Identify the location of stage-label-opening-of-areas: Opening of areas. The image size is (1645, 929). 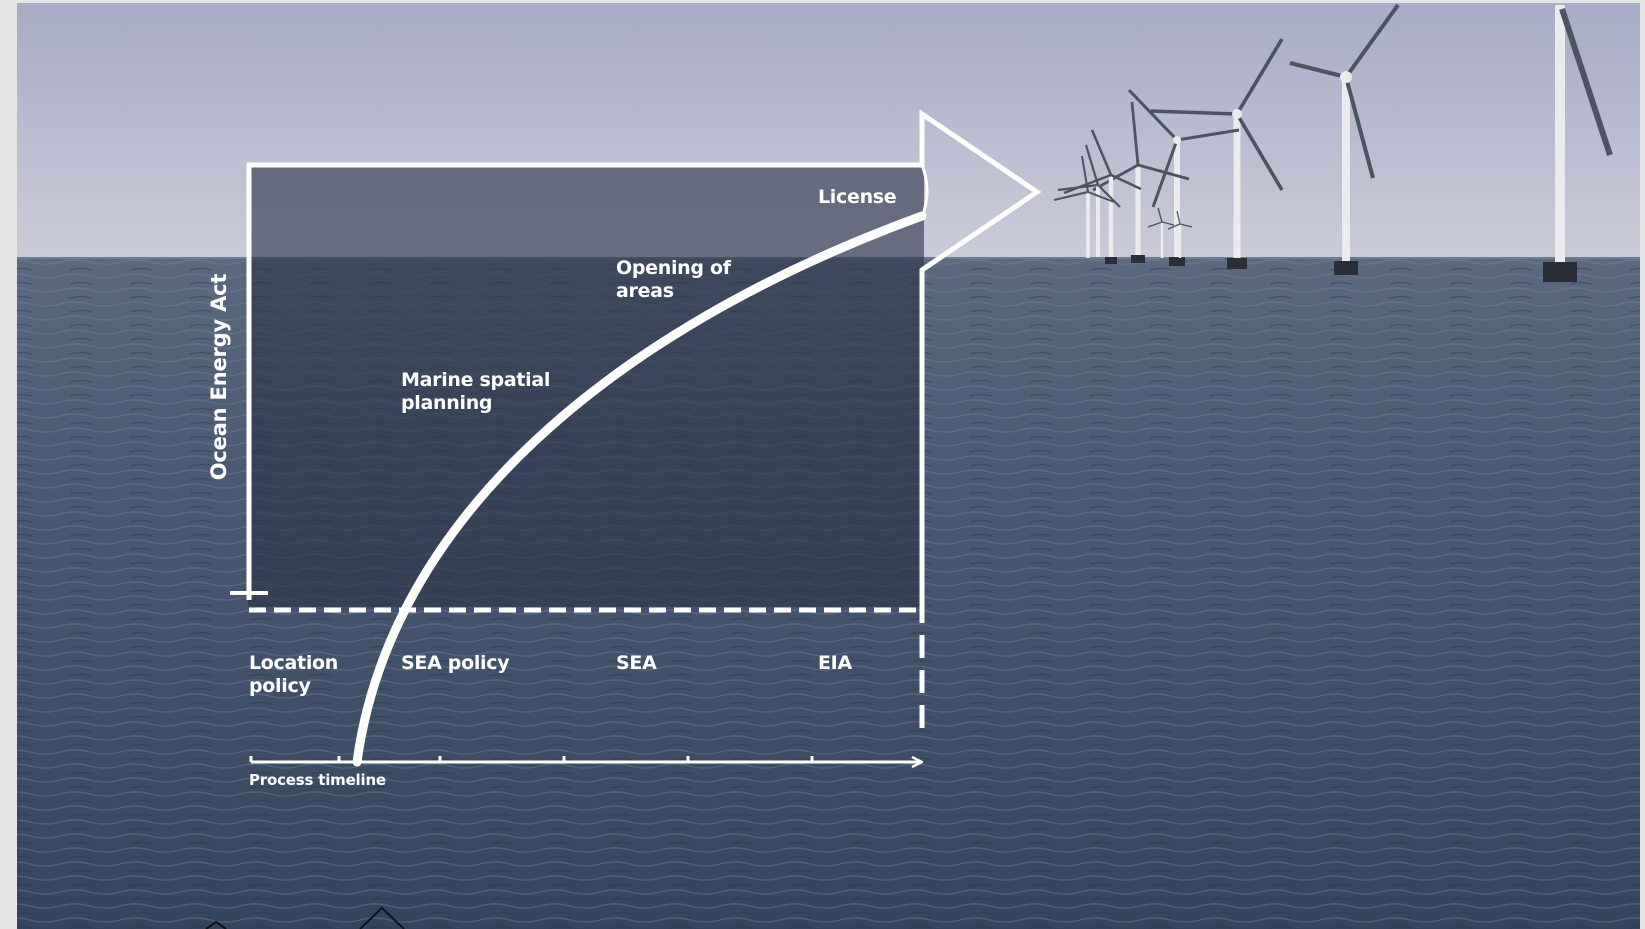
(673, 279).